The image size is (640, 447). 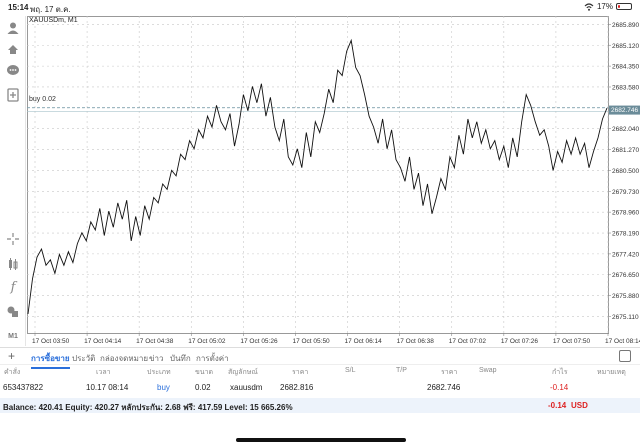 I want to click on y-tick-label: 2675.110, so click(x=625, y=317).